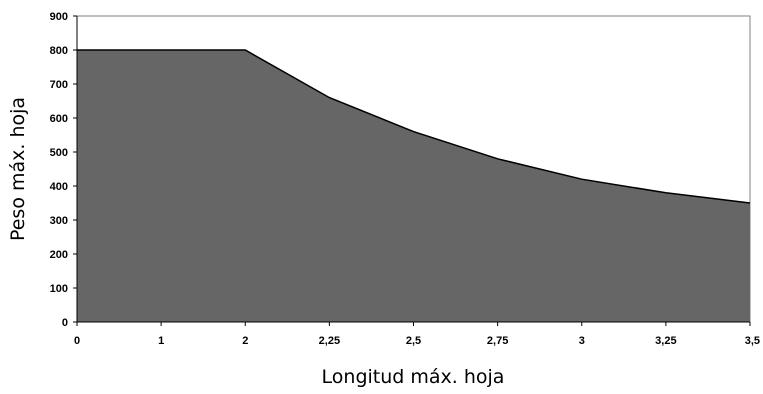 This screenshot has width=763, height=394. I want to click on x-tick-label: 2, so click(245, 341).